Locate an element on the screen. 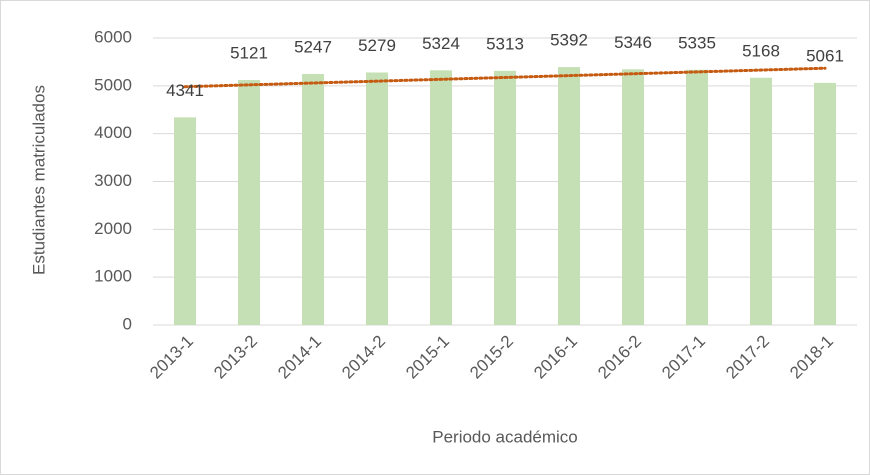 The width and height of the screenshot is (870, 475). data-label: 5061 is located at coordinates (825, 55).